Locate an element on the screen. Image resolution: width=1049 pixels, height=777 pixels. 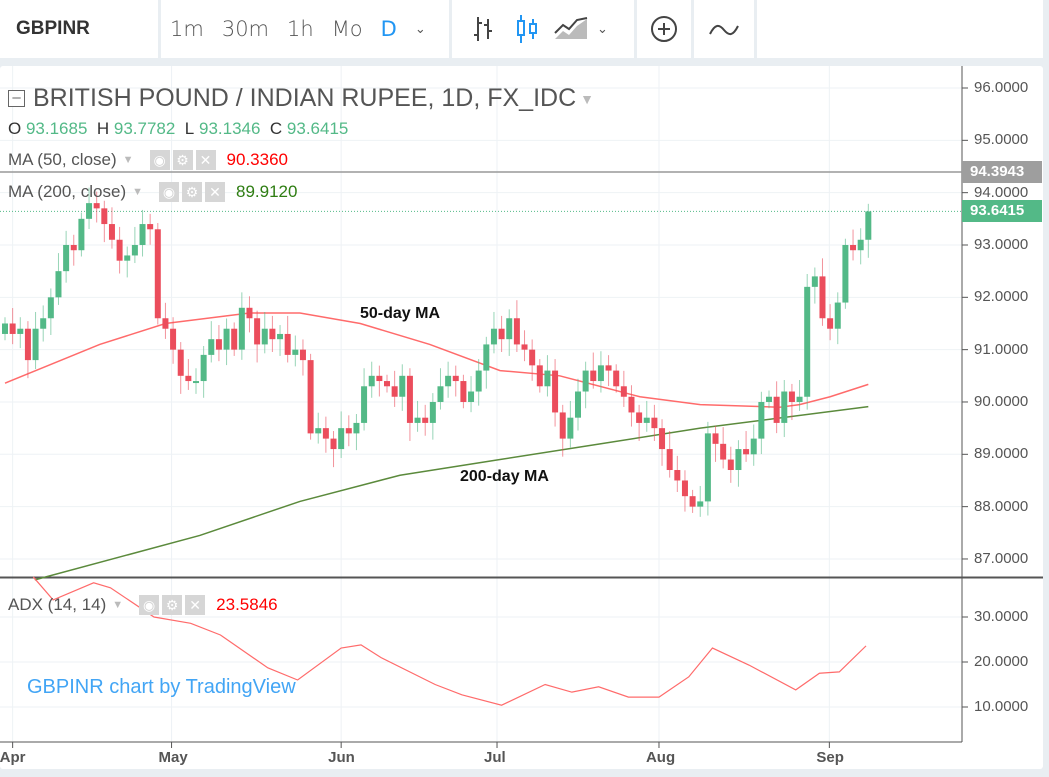
compare-button is located at coordinates (724, 29).